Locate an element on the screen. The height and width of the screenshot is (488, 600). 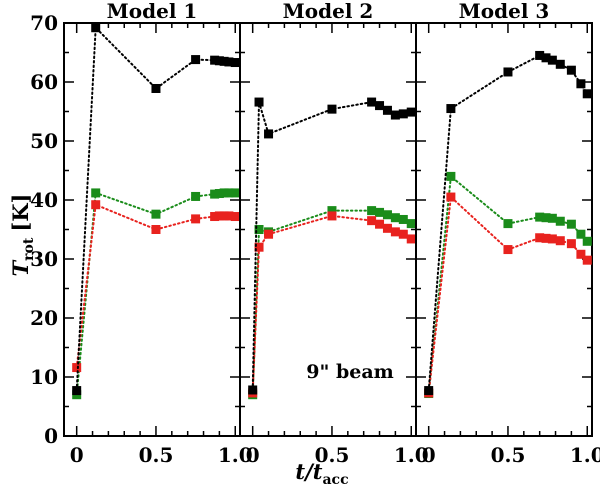
y-tick-label: 10 is located at coordinates (44, 377).